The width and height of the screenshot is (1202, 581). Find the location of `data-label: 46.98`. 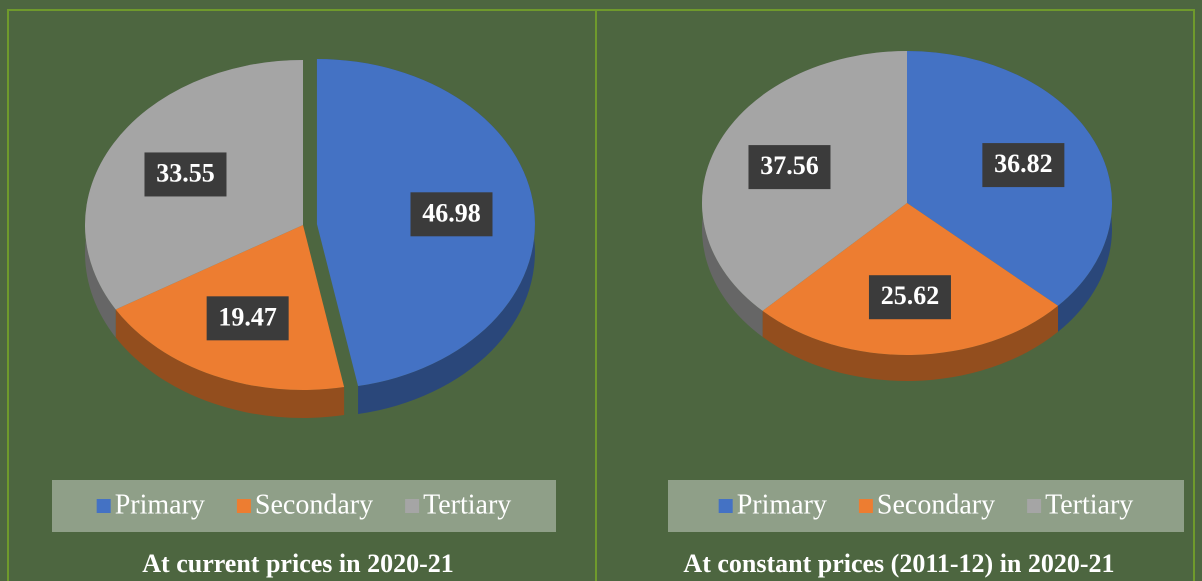

data-label: 46.98 is located at coordinates (451, 212).